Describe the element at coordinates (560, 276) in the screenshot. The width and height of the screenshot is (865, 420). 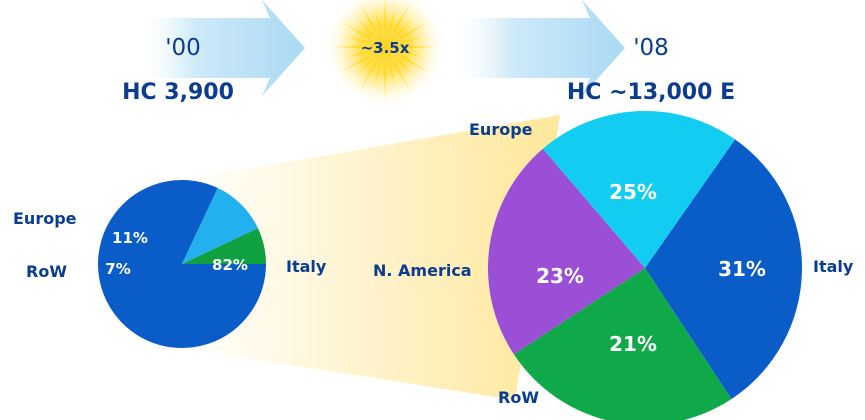
I see `pie-2008-value-label-n-america: 23%` at that location.